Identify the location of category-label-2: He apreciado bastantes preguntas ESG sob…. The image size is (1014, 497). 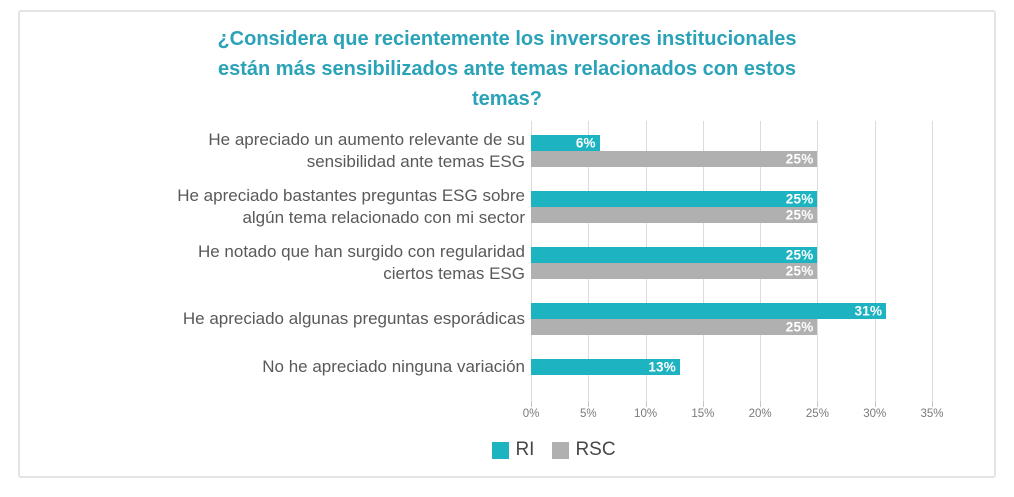
(351, 206).